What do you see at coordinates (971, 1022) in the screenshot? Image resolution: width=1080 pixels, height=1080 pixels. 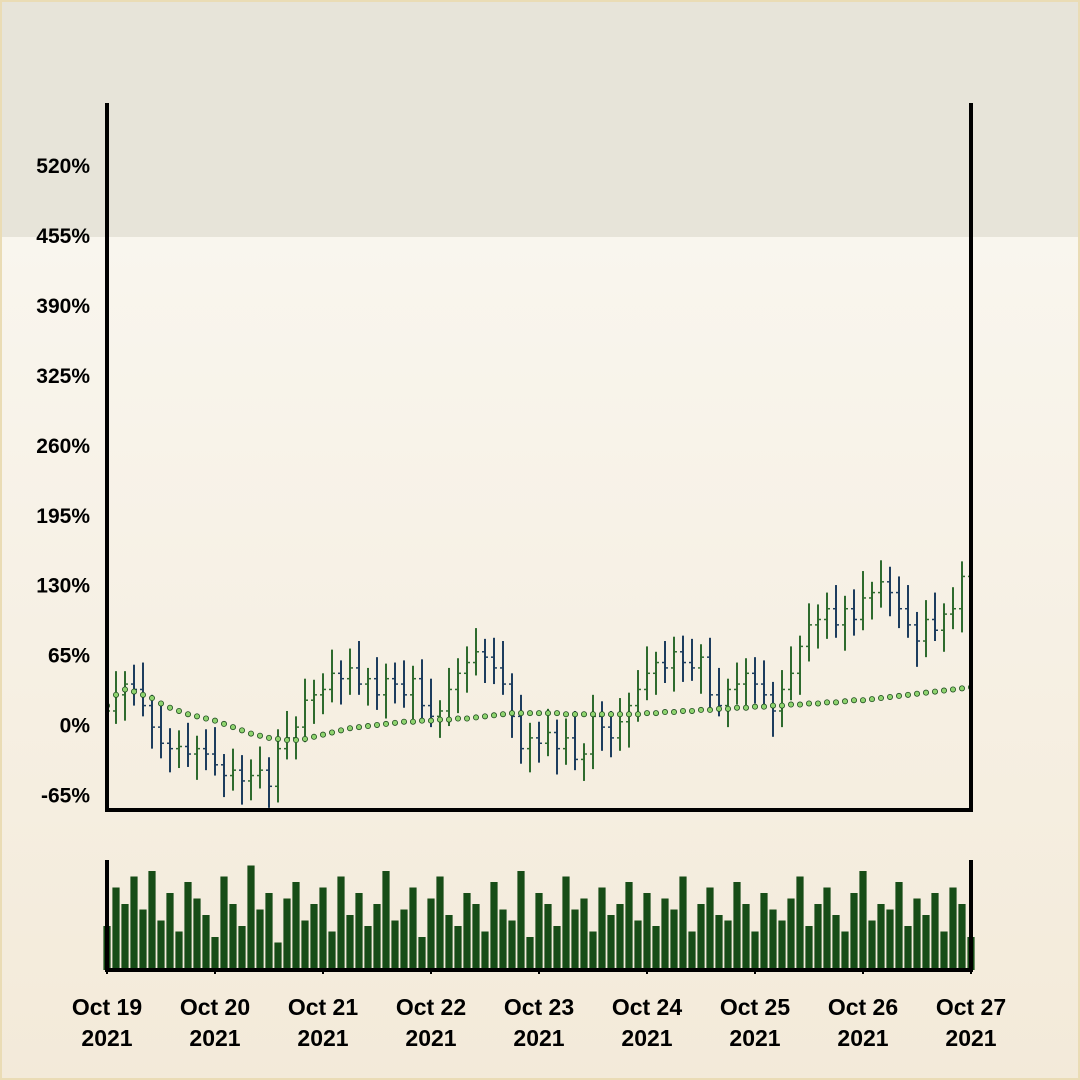 I see `x-tick-label: Oct 27 2021` at bounding box center [971, 1022].